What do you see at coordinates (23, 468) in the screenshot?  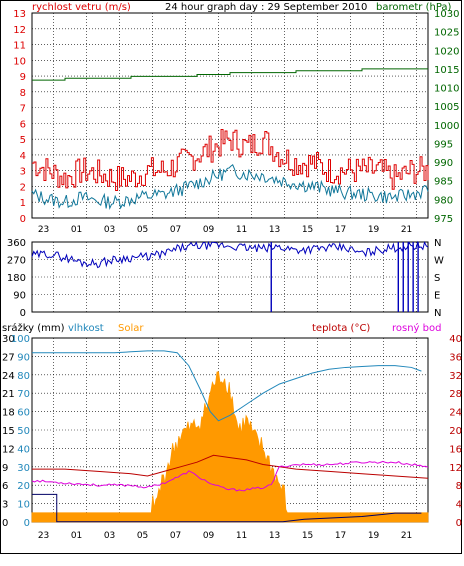 I see `humidity-y-tick-label: 30` at bounding box center [23, 468].